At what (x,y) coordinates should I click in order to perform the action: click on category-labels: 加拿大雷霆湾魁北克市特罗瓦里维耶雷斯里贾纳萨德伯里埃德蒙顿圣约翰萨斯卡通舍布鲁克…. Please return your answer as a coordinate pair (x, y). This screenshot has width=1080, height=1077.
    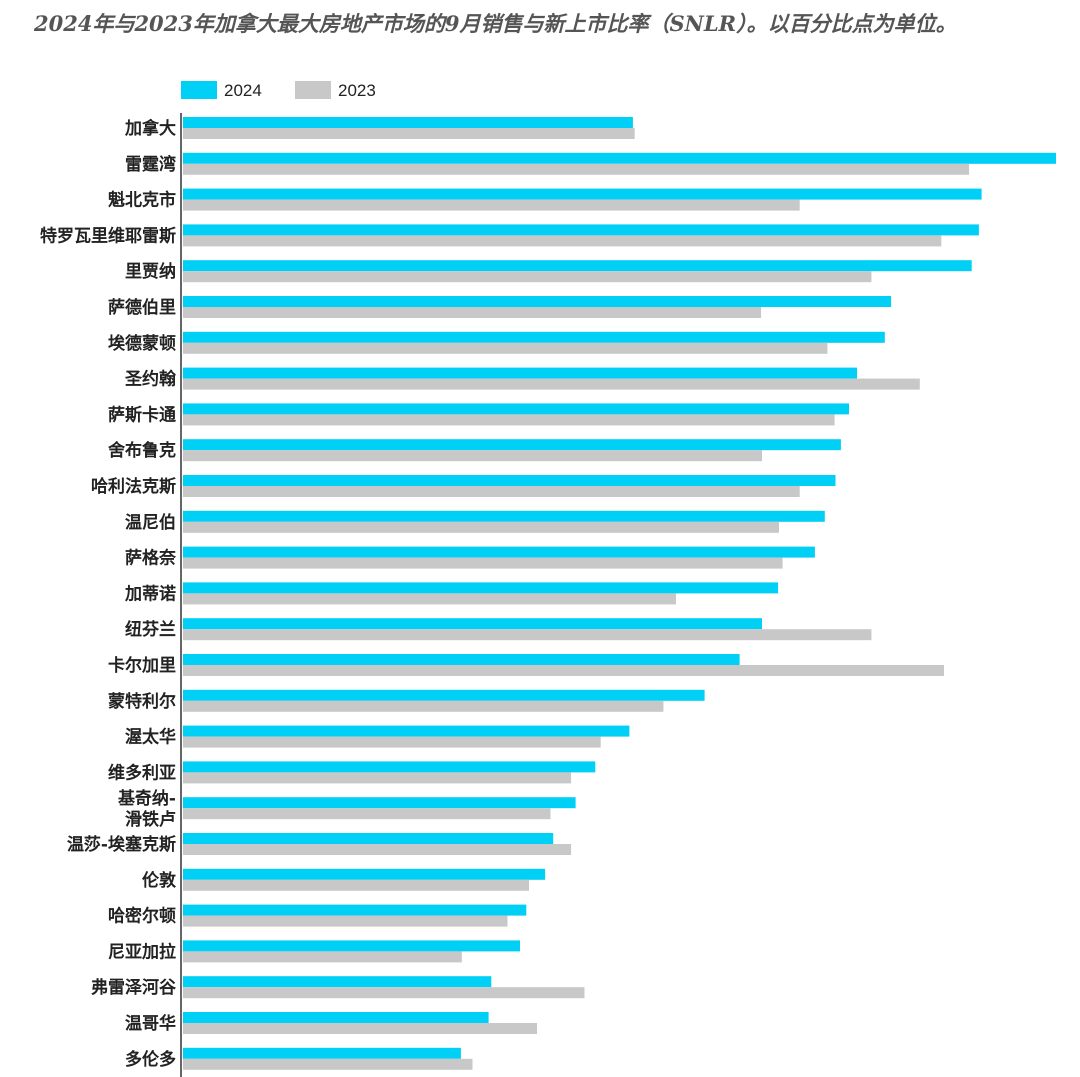
    Looking at the image, I should click on (108, 594).